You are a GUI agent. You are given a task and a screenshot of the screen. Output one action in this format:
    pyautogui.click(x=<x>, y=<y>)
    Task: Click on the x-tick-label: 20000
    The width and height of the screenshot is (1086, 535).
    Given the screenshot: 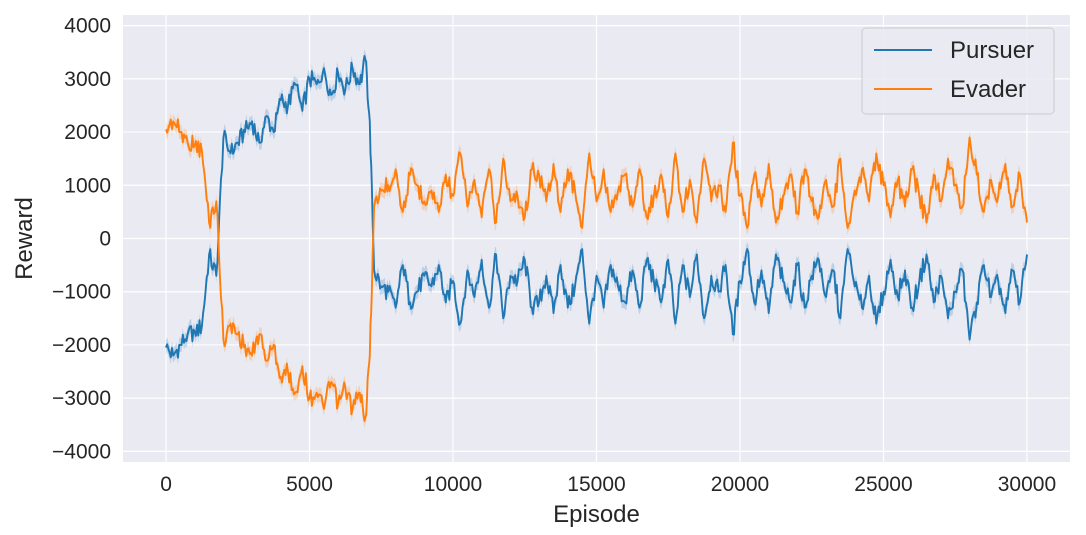 What is the action you would take?
    pyautogui.click(x=740, y=484)
    